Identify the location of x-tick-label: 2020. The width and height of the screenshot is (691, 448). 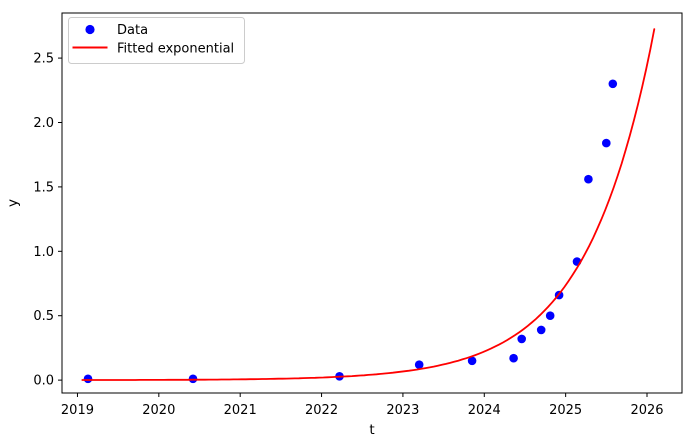
(158, 410).